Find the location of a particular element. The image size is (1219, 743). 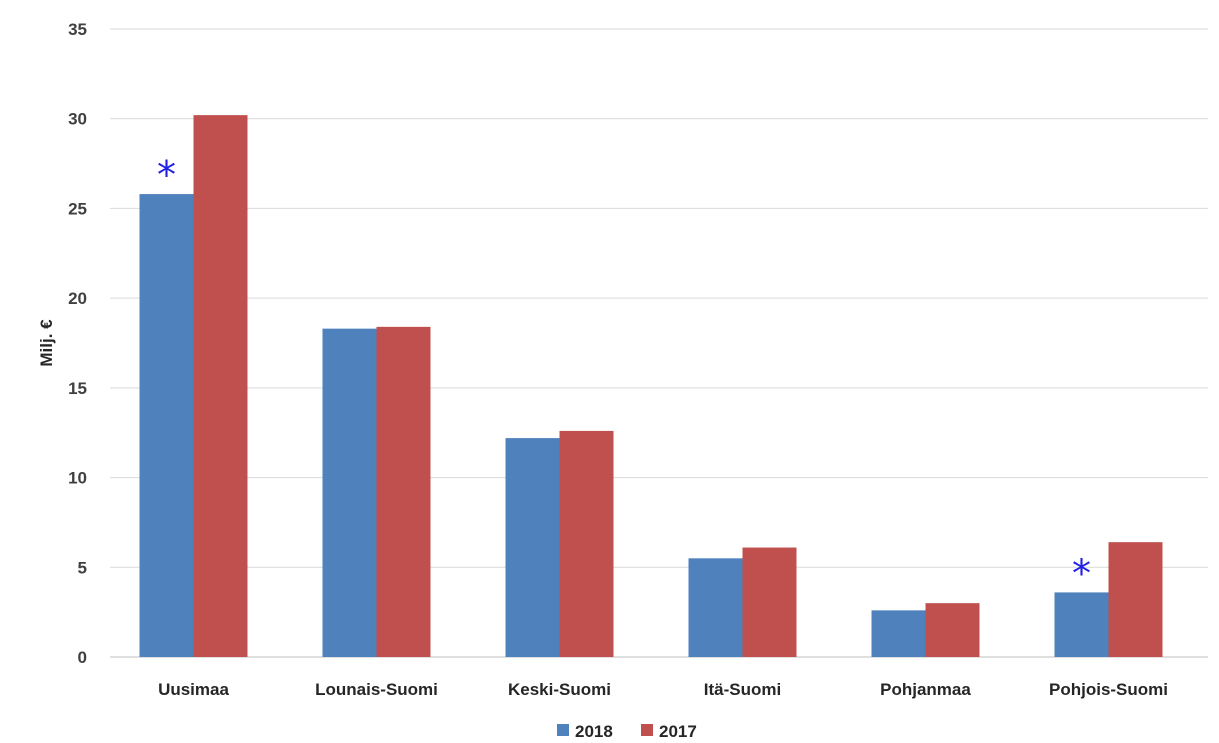

bar-2017-Pohjois-Suomi is located at coordinates (1135, 599).